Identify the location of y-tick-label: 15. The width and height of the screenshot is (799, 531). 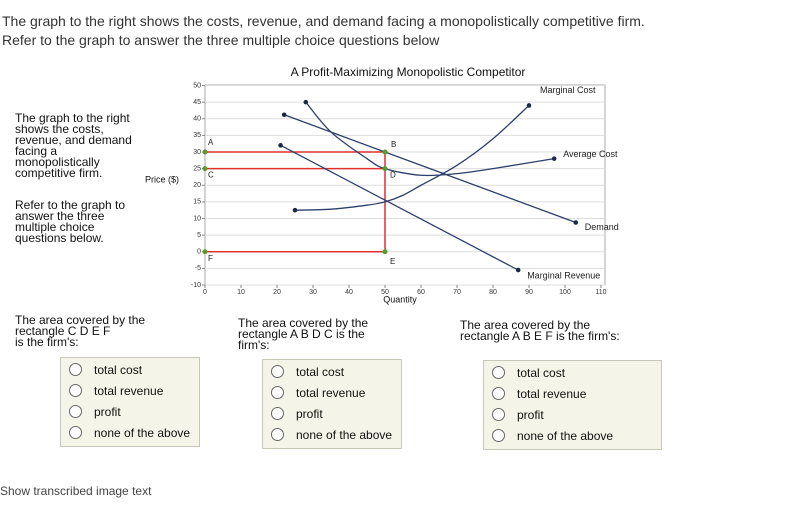
(197, 202).